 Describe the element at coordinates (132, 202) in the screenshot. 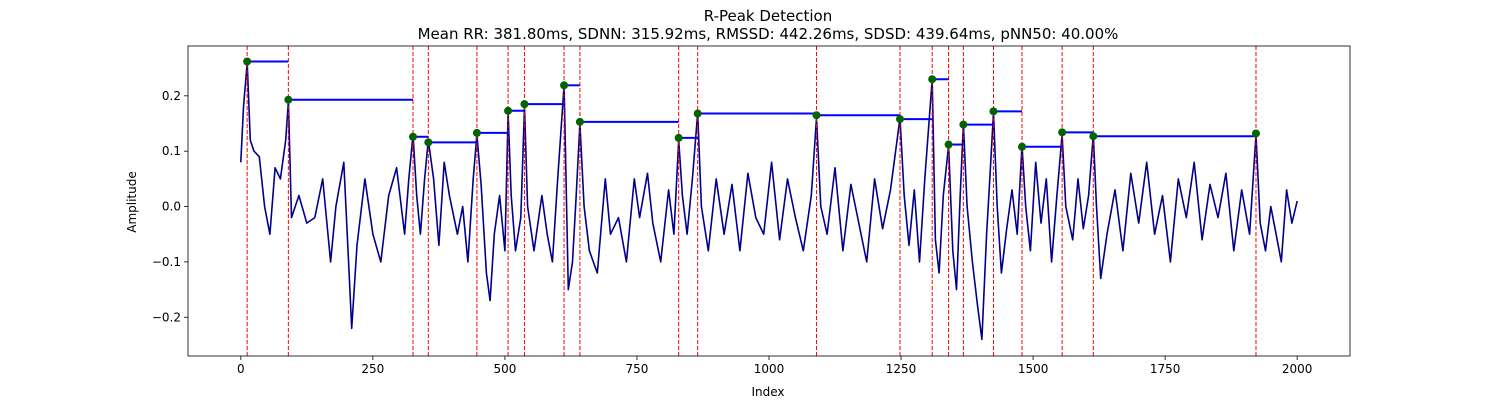

I see `y-axis-label: Amplitude` at that location.